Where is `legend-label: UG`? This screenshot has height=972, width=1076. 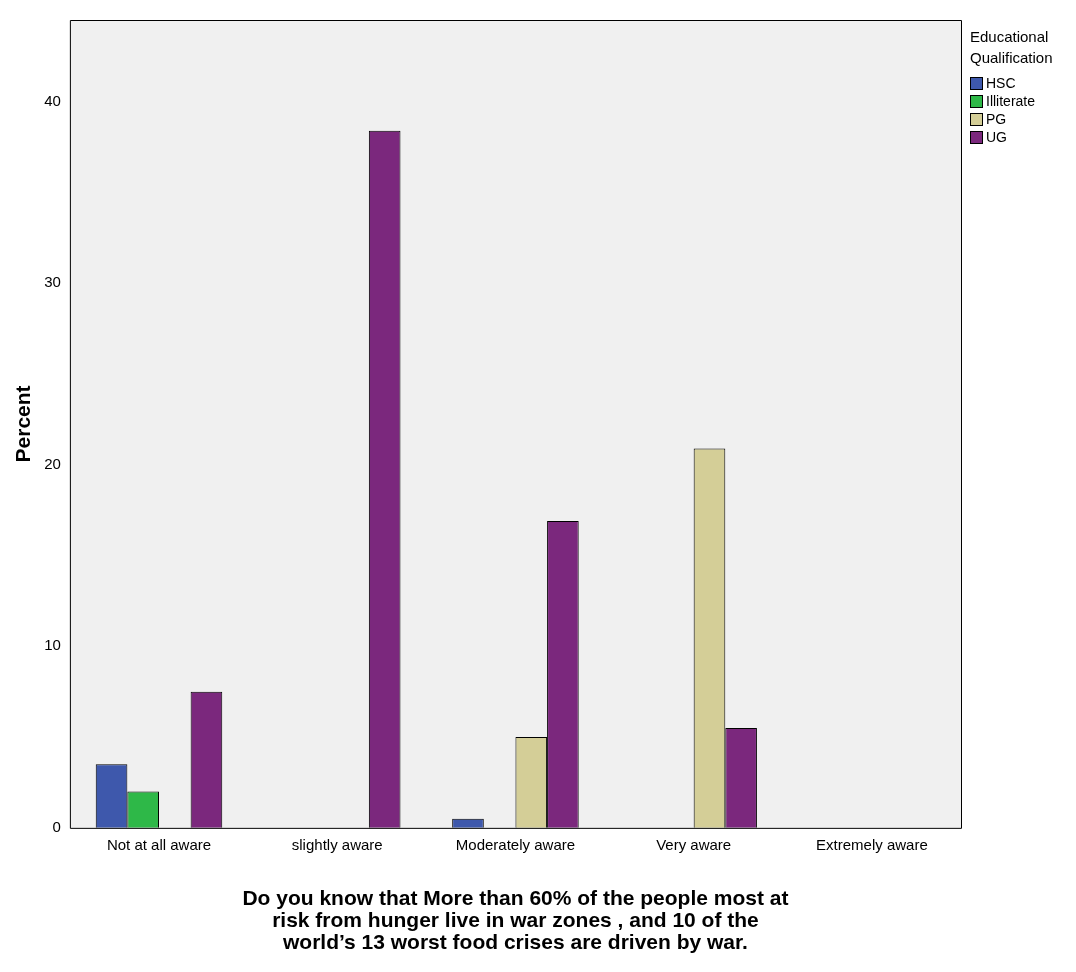 legend-label: UG is located at coordinates (996, 137).